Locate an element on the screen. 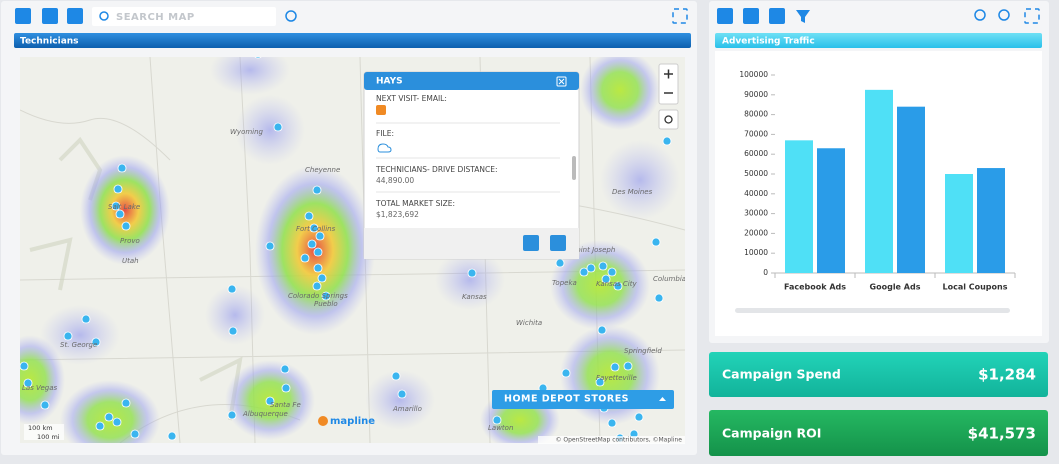 The image size is (1059, 464). scale-bar is located at coordinates (44, 432).